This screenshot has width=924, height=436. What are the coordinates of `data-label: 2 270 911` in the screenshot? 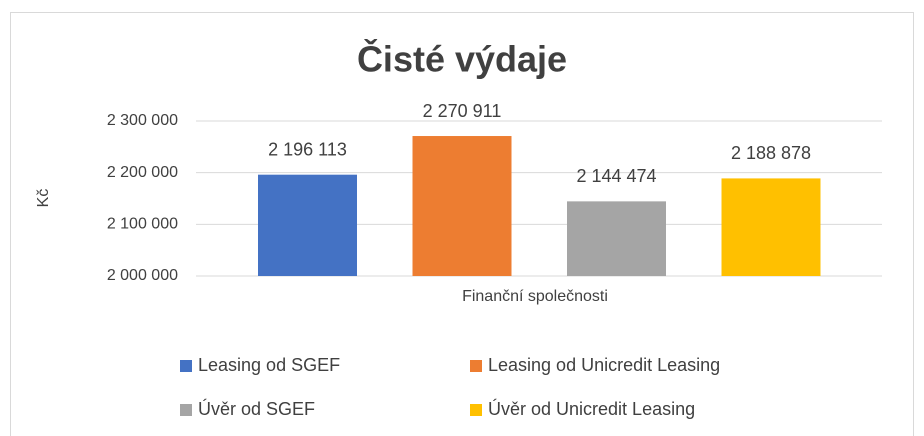 It's located at (462, 111).